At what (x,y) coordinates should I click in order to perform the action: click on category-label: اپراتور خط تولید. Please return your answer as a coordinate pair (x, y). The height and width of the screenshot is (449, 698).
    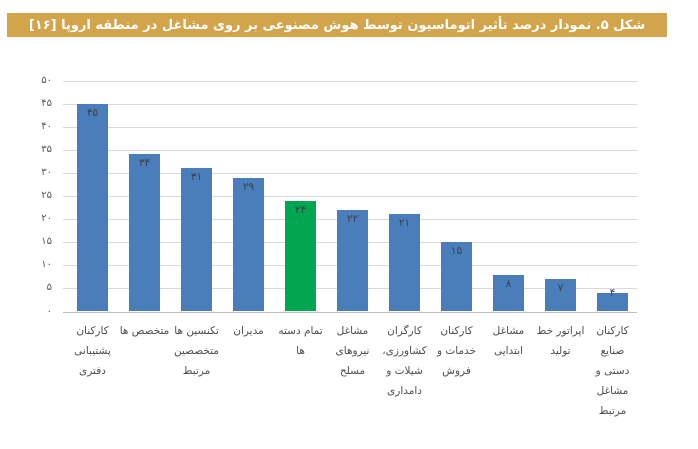
    Looking at the image, I should click on (561, 341).